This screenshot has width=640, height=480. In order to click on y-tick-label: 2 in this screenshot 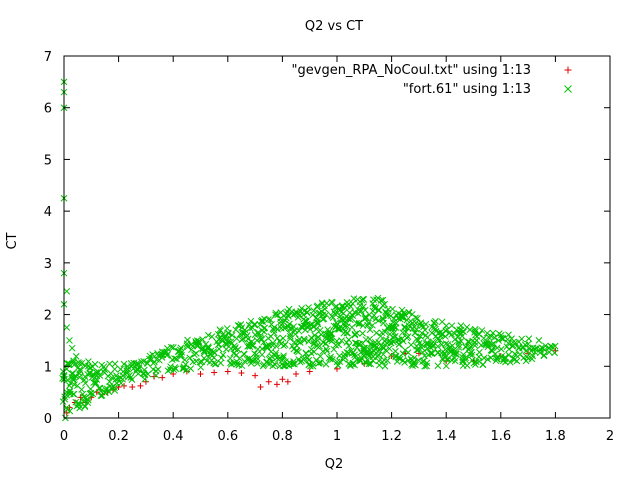, I will do `click(48, 316)`.